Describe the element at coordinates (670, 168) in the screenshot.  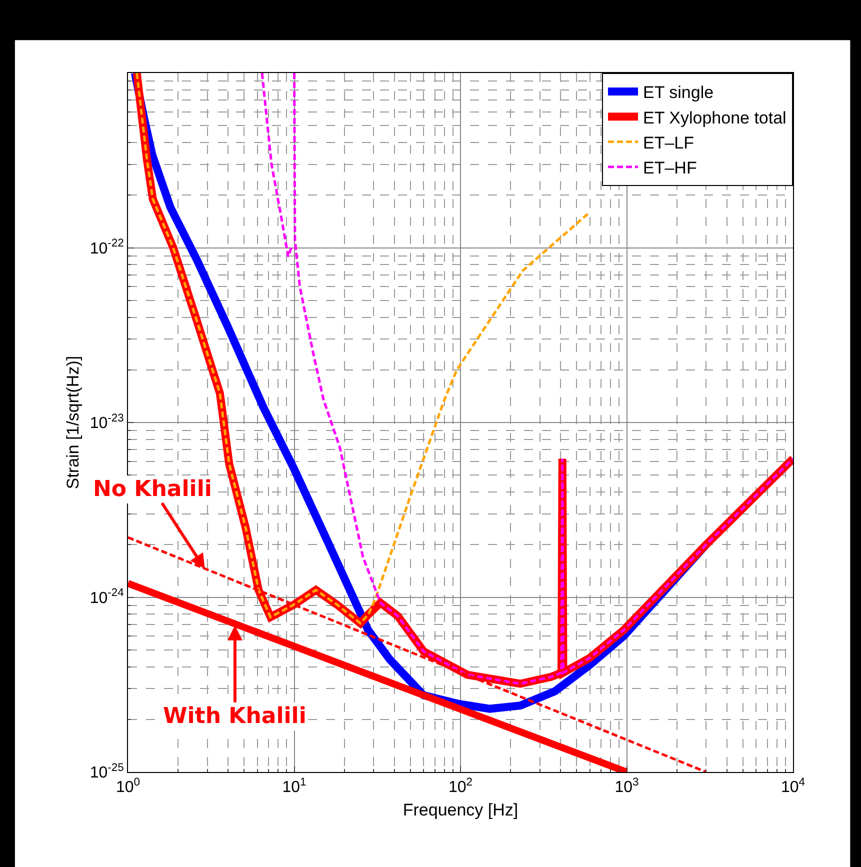
I see `legend-label: ET–HF` at that location.